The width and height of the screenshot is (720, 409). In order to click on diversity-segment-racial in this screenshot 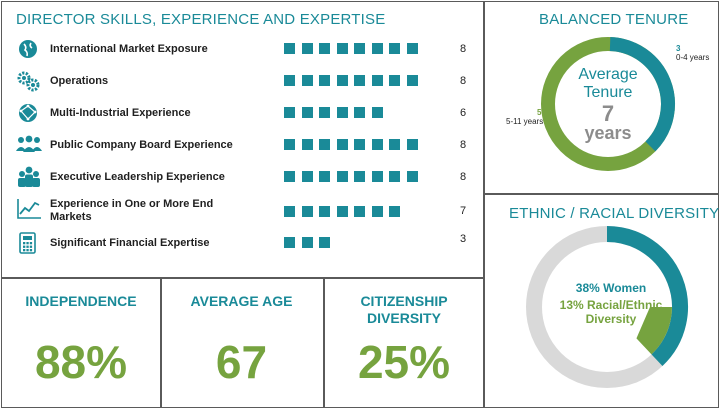, I will do `click(654, 331)`.